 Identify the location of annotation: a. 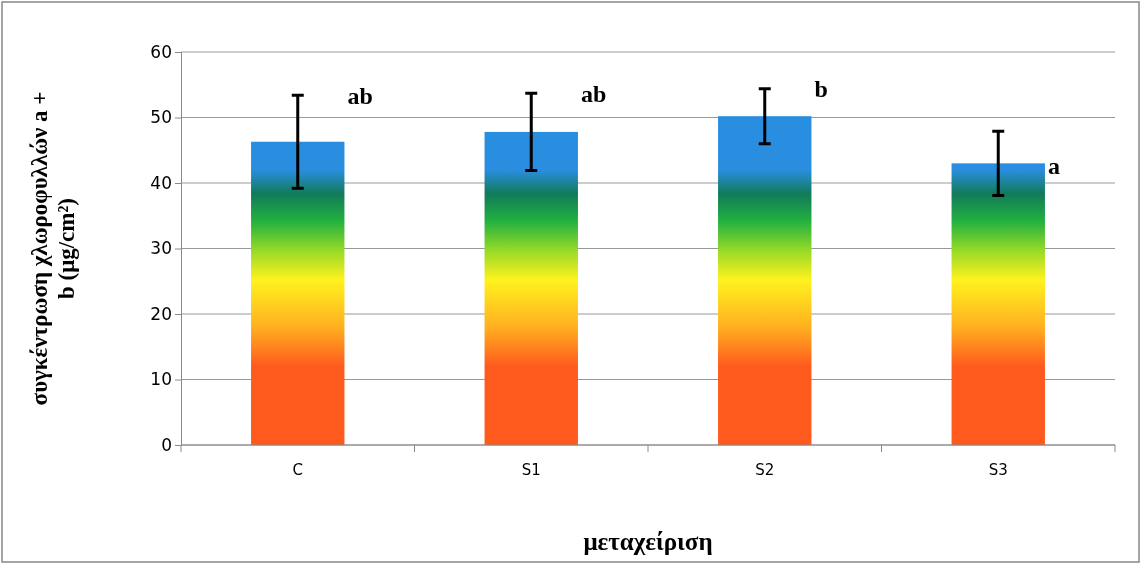
(1053, 166).